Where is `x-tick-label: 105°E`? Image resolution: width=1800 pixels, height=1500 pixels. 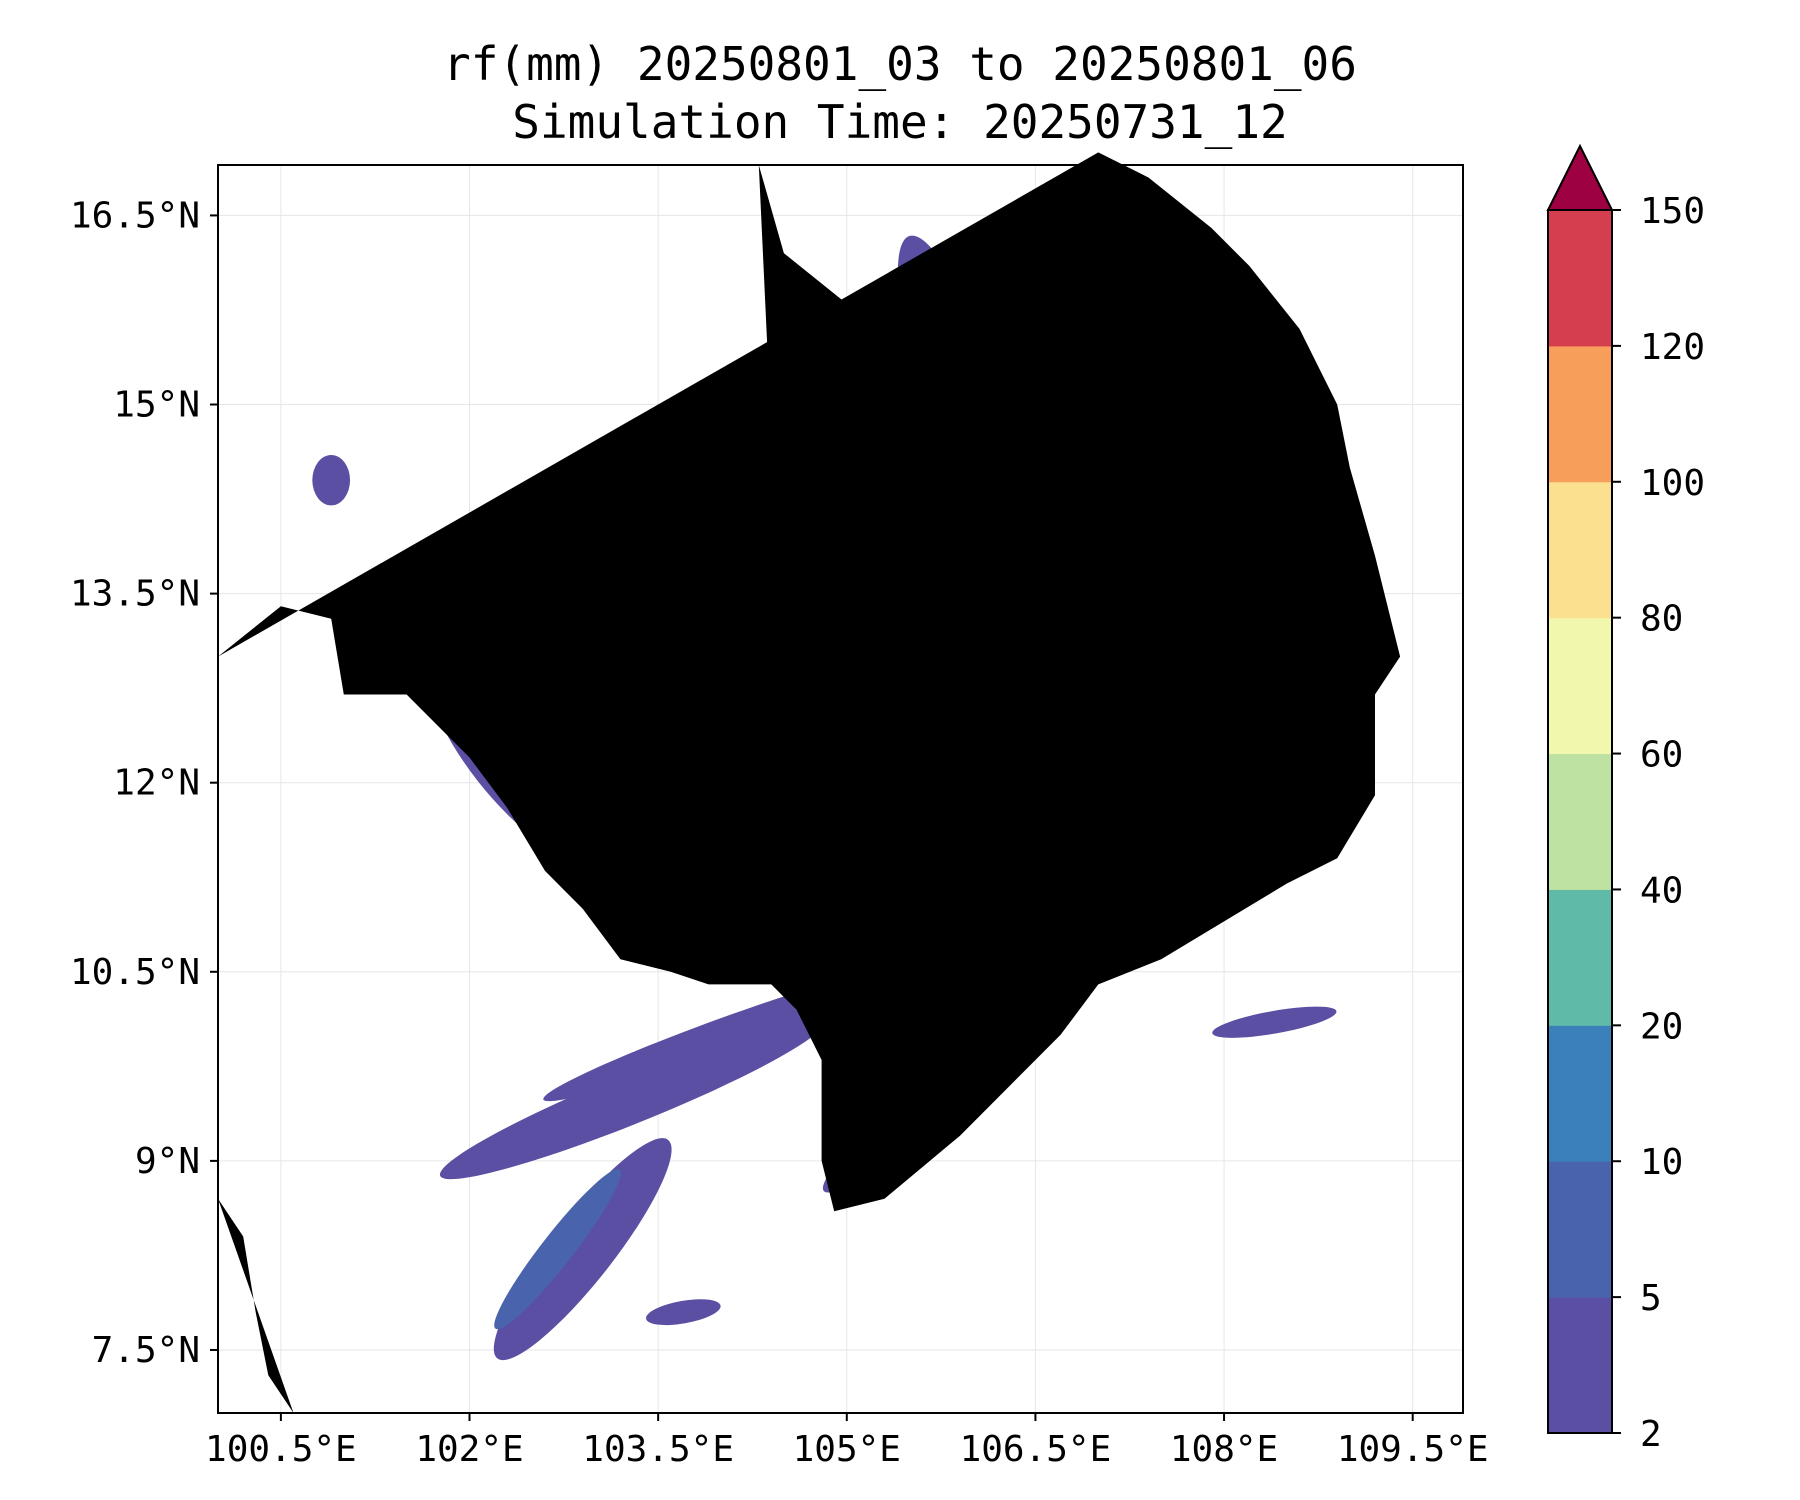 x-tick-label: 105°E is located at coordinates (847, 1449).